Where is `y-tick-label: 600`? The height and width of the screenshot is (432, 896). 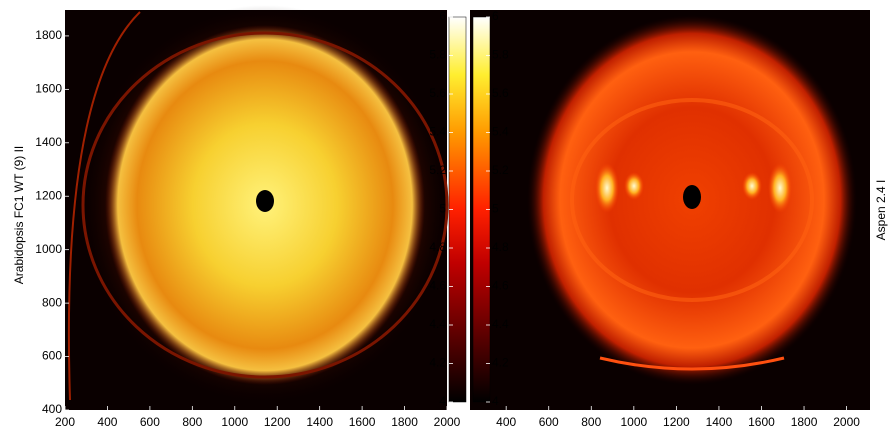 y-tick-label: 600 is located at coordinates (52, 356).